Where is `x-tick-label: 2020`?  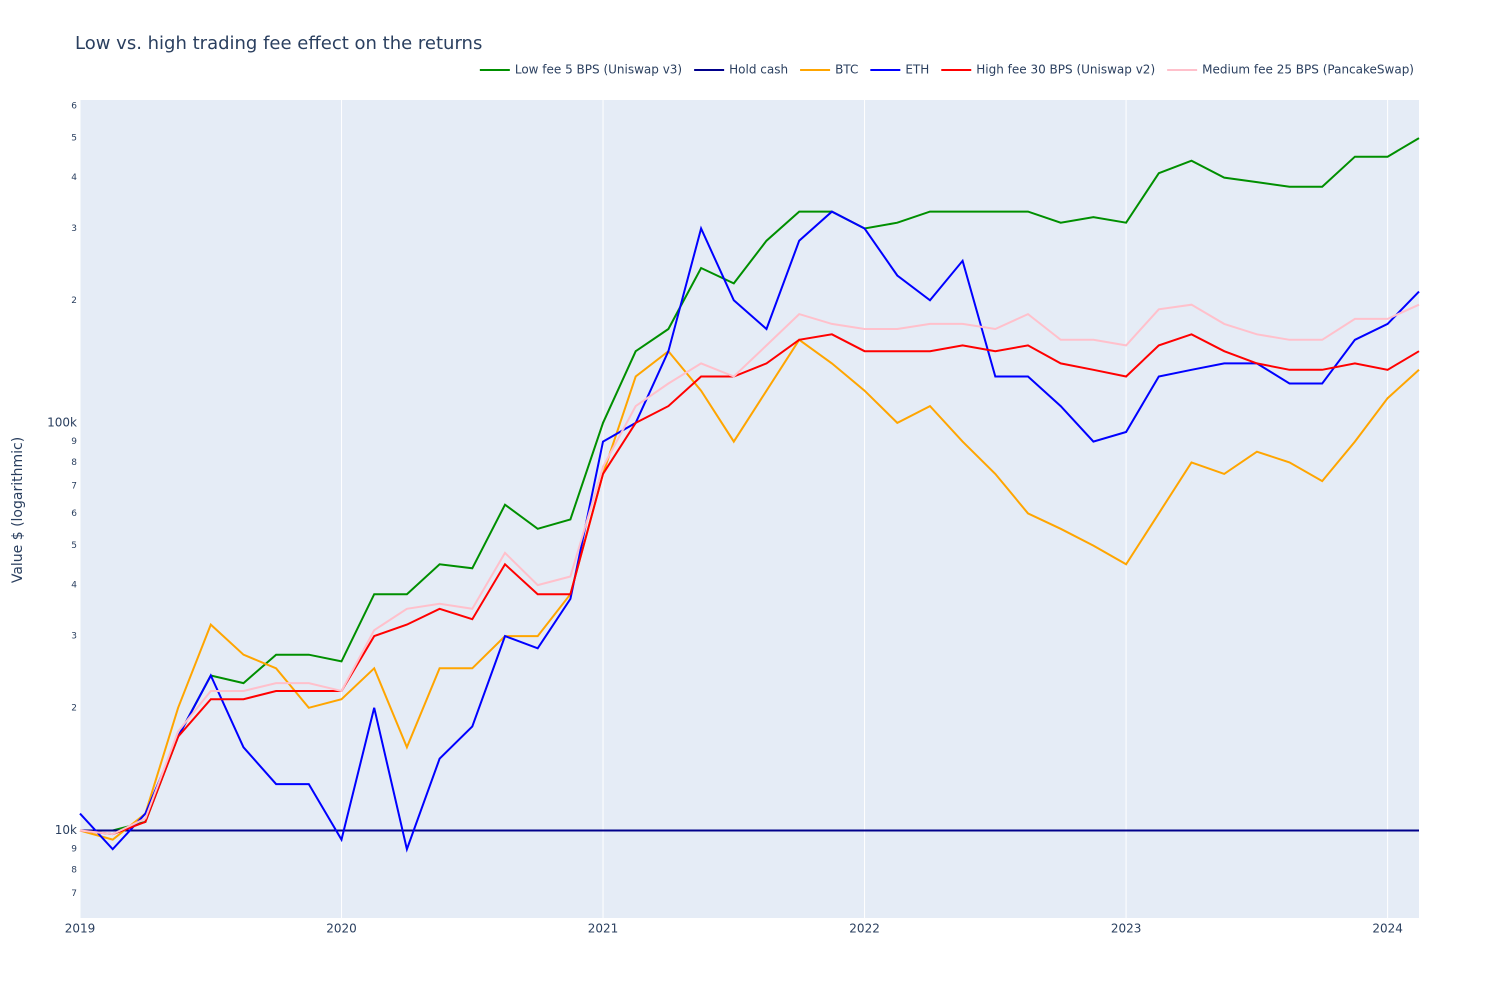 x-tick-label: 2020 is located at coordinates (341, 929).